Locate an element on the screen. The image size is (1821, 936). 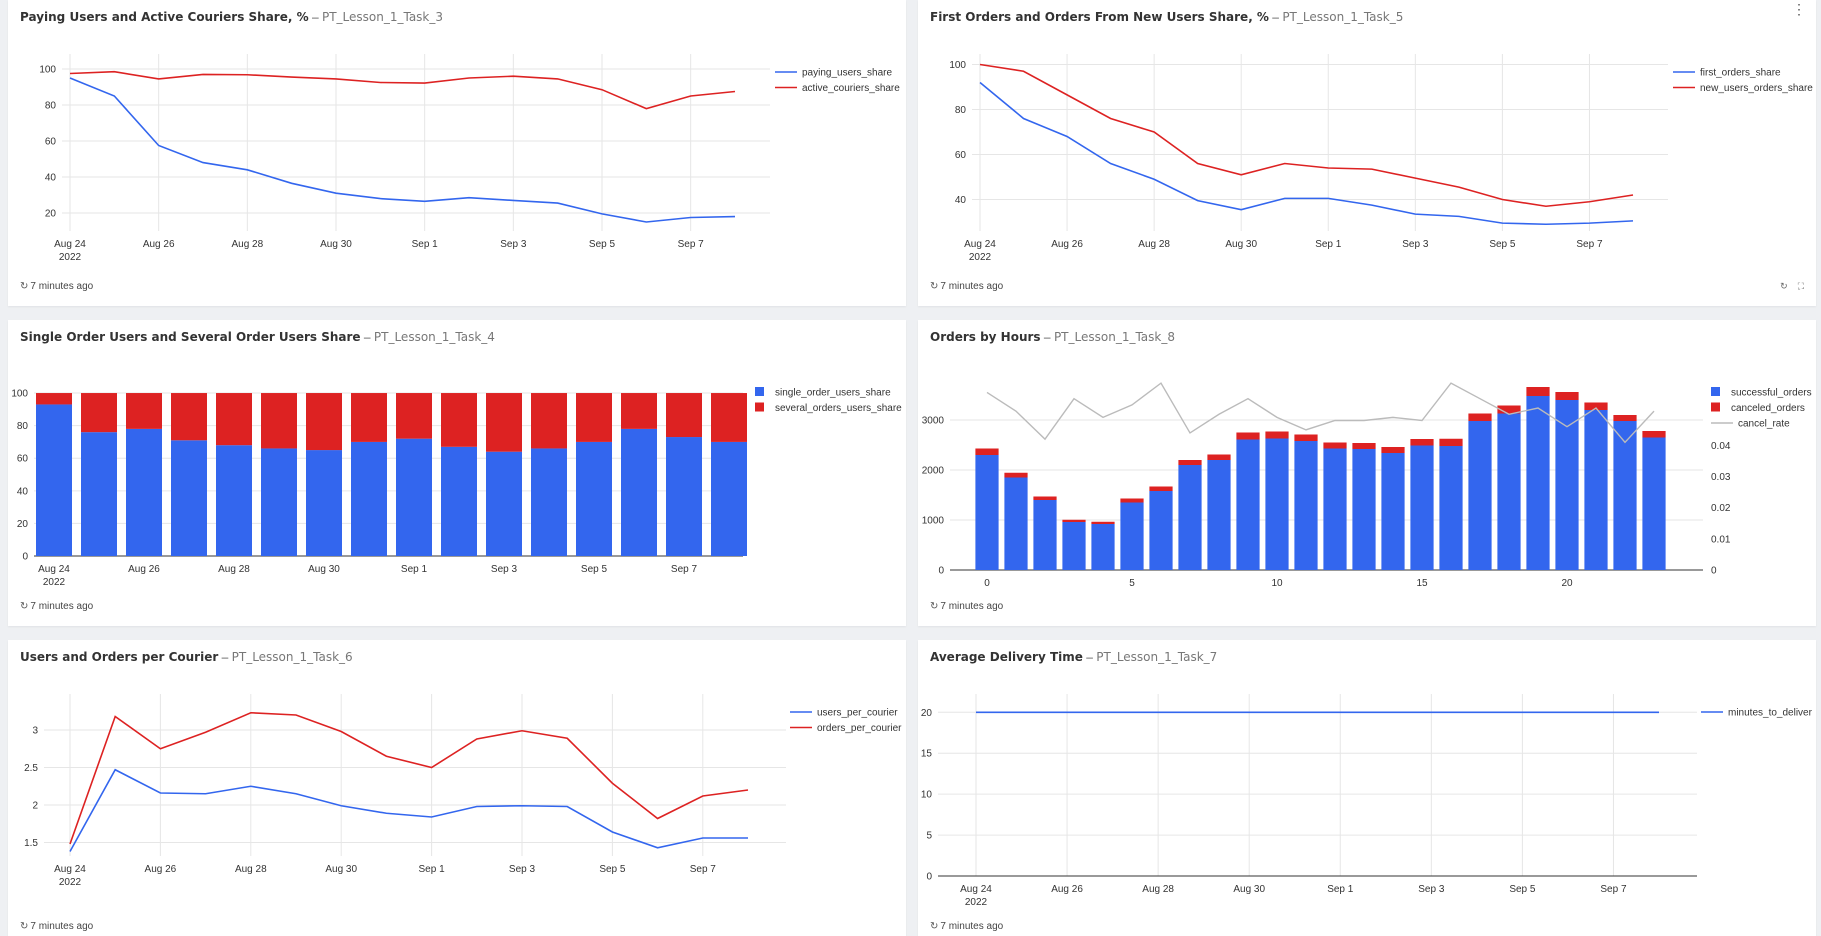
panel-tools: ↻ ⛶ is located at coordinates (1792, 286).